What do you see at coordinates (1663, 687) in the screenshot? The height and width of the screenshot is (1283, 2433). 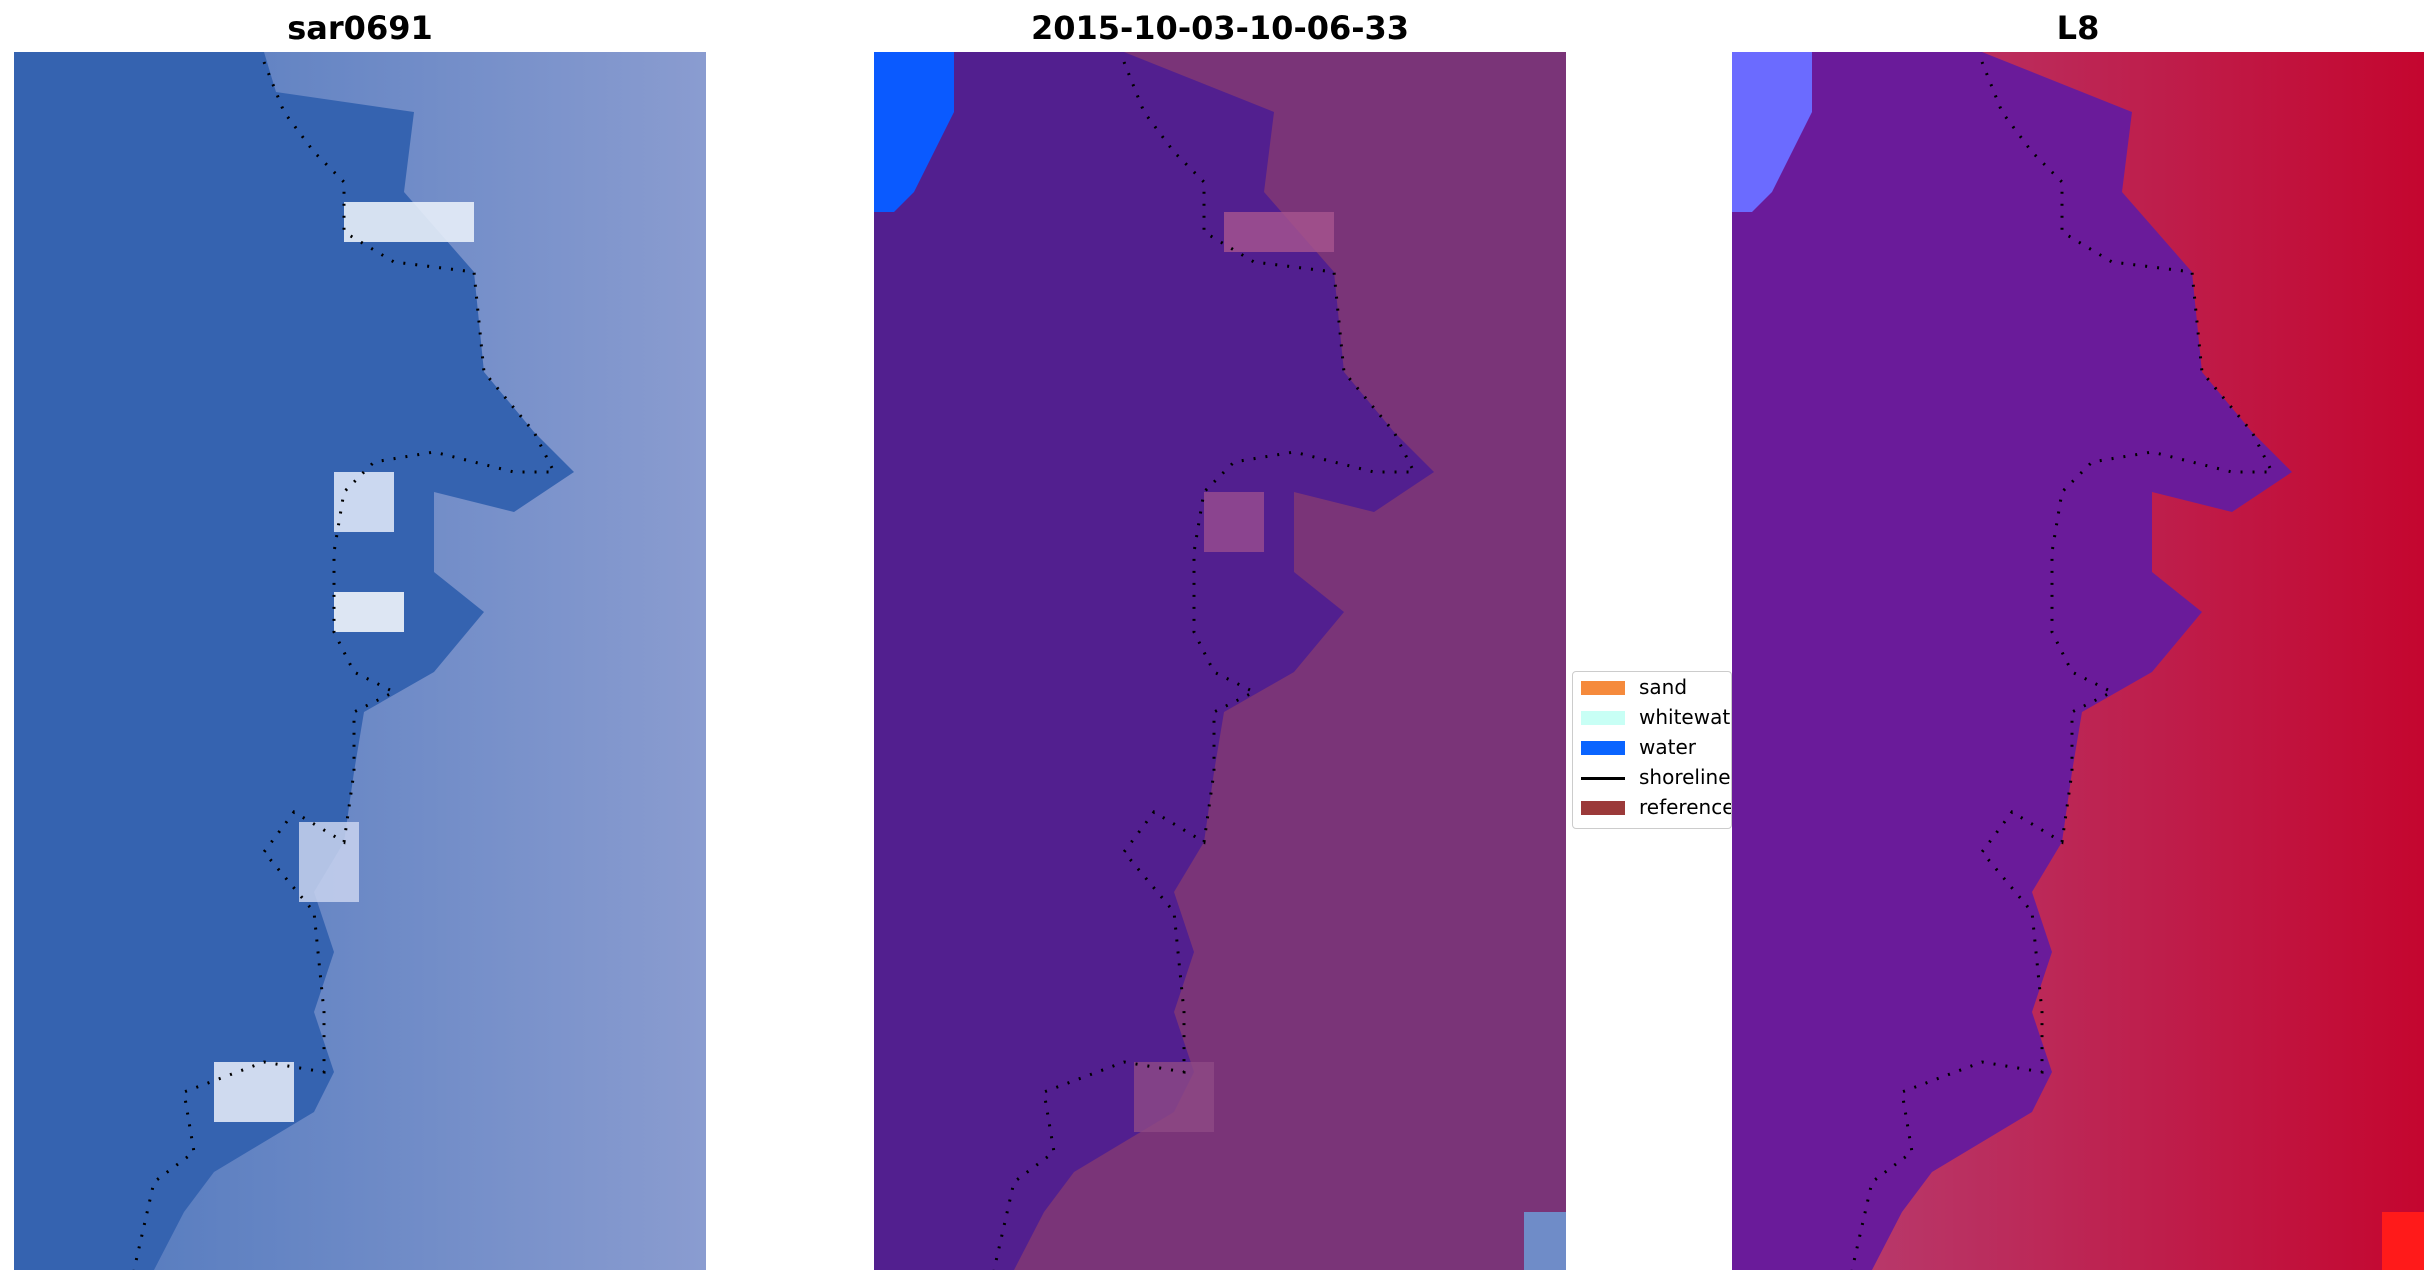 I see `legend-label-sand: sand` at bounding box center [1663, 687].